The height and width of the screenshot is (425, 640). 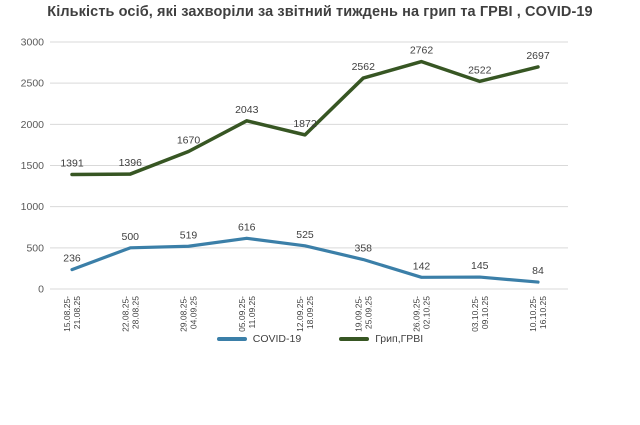 I want to click on legend-item-flu: Грип,ГРВІ, so click(x=381, y=339).